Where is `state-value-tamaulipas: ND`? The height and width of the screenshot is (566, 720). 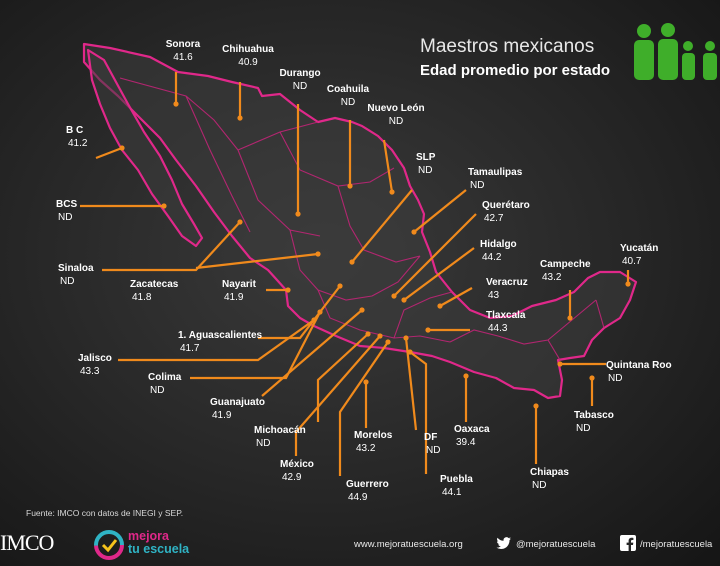 state-value-tamaulipas: ND is located at coordinates (477, 185).